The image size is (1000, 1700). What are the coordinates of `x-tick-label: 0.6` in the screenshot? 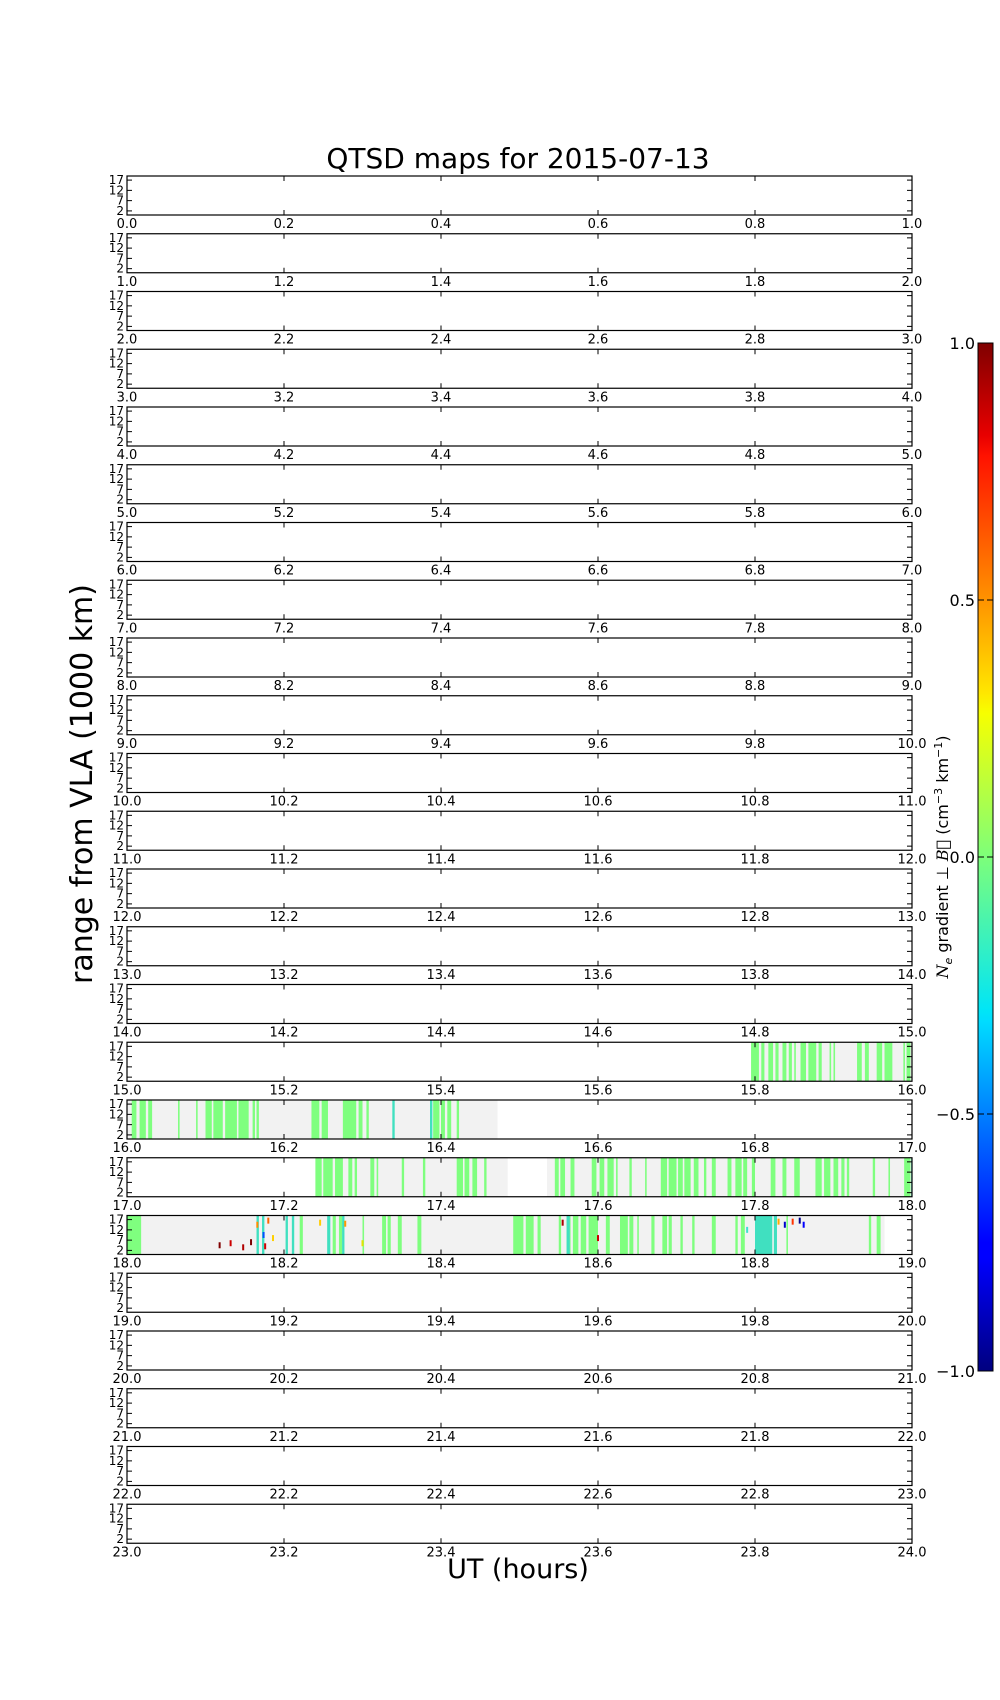 It's located at (598, 224).